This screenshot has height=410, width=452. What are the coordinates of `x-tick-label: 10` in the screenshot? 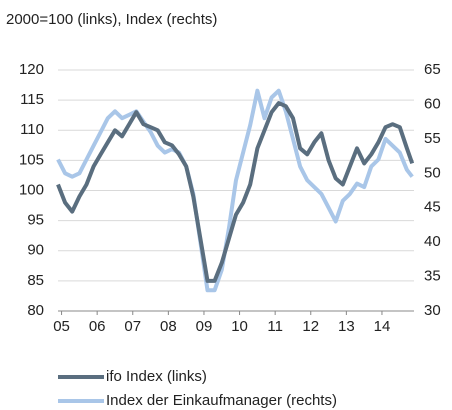 It's located at (239, 326).